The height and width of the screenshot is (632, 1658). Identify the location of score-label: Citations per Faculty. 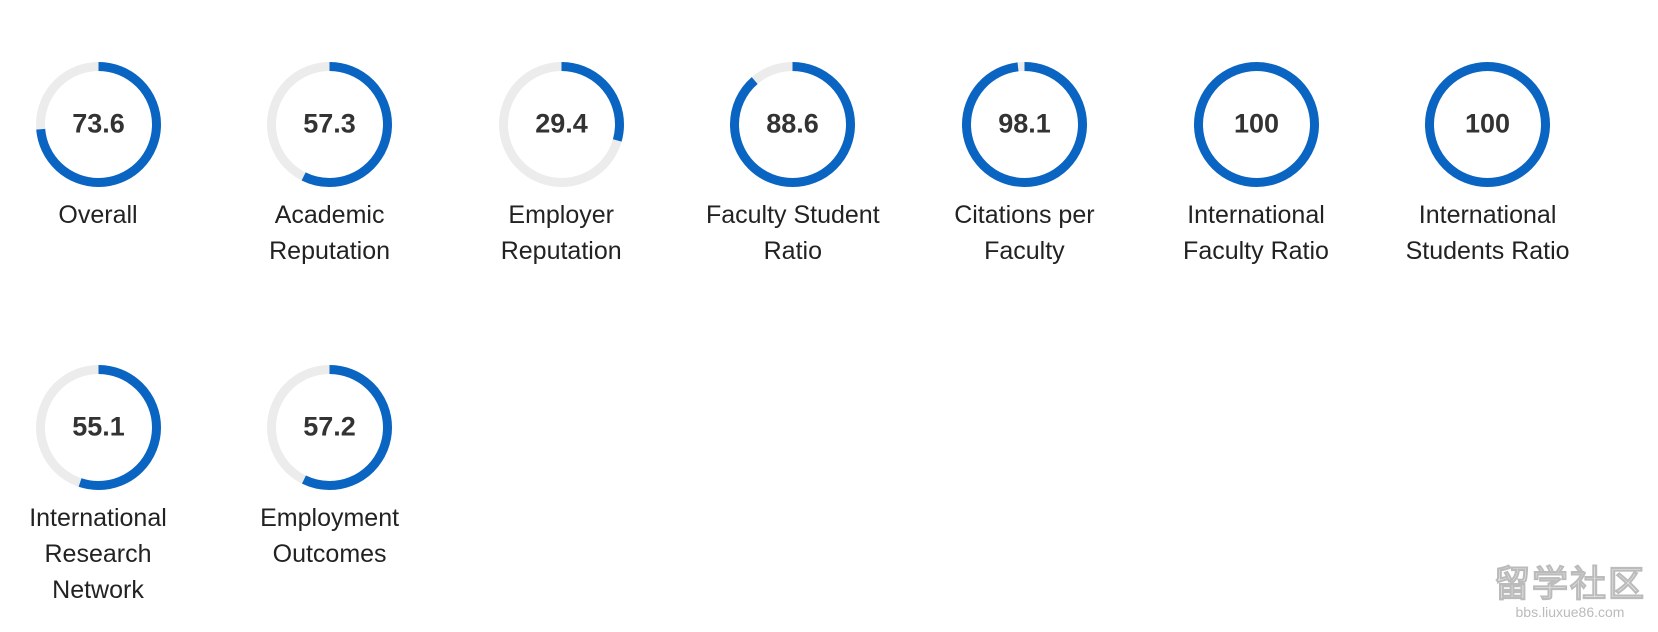
(1024, 232).